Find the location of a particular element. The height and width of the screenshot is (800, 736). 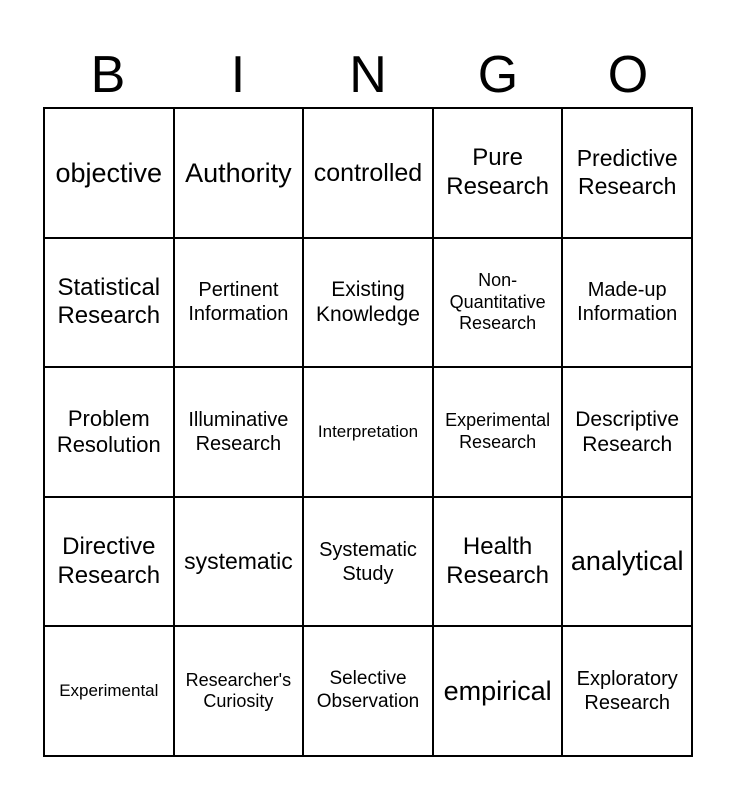

bingo-cell: Pertinent Information is located at coordinates (238, 302).